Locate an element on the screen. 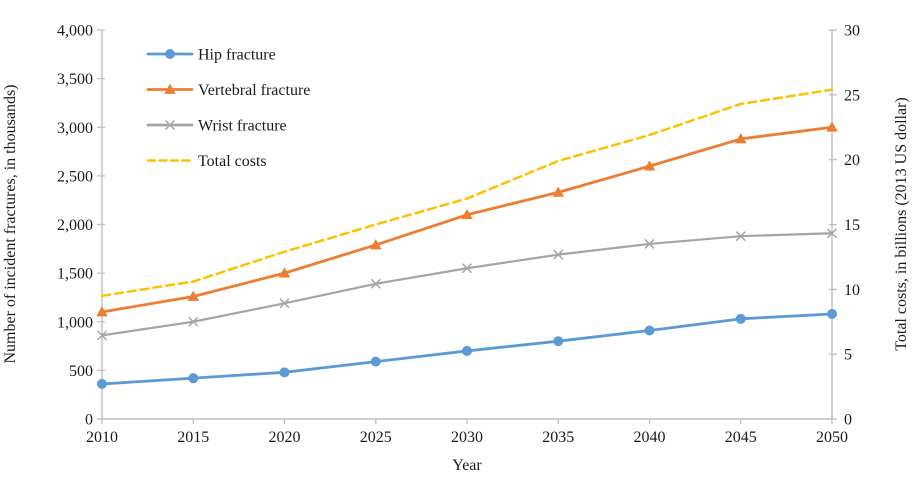 The image size is (923, 496). left-axis-tick-label: 2,500 is located at coordinates (75, 176).